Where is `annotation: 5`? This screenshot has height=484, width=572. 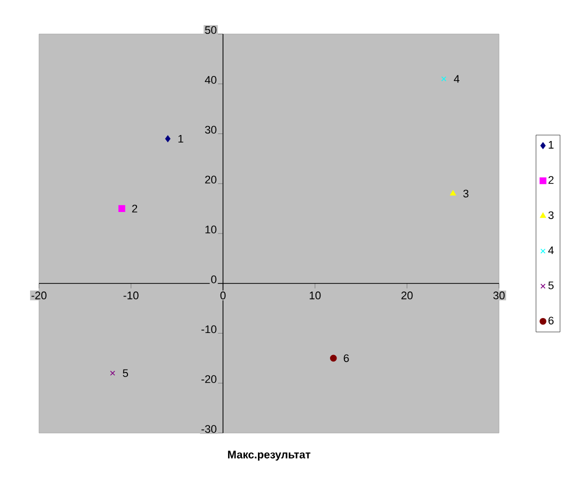 annotation: 5 is located at coordinates (125, 373).